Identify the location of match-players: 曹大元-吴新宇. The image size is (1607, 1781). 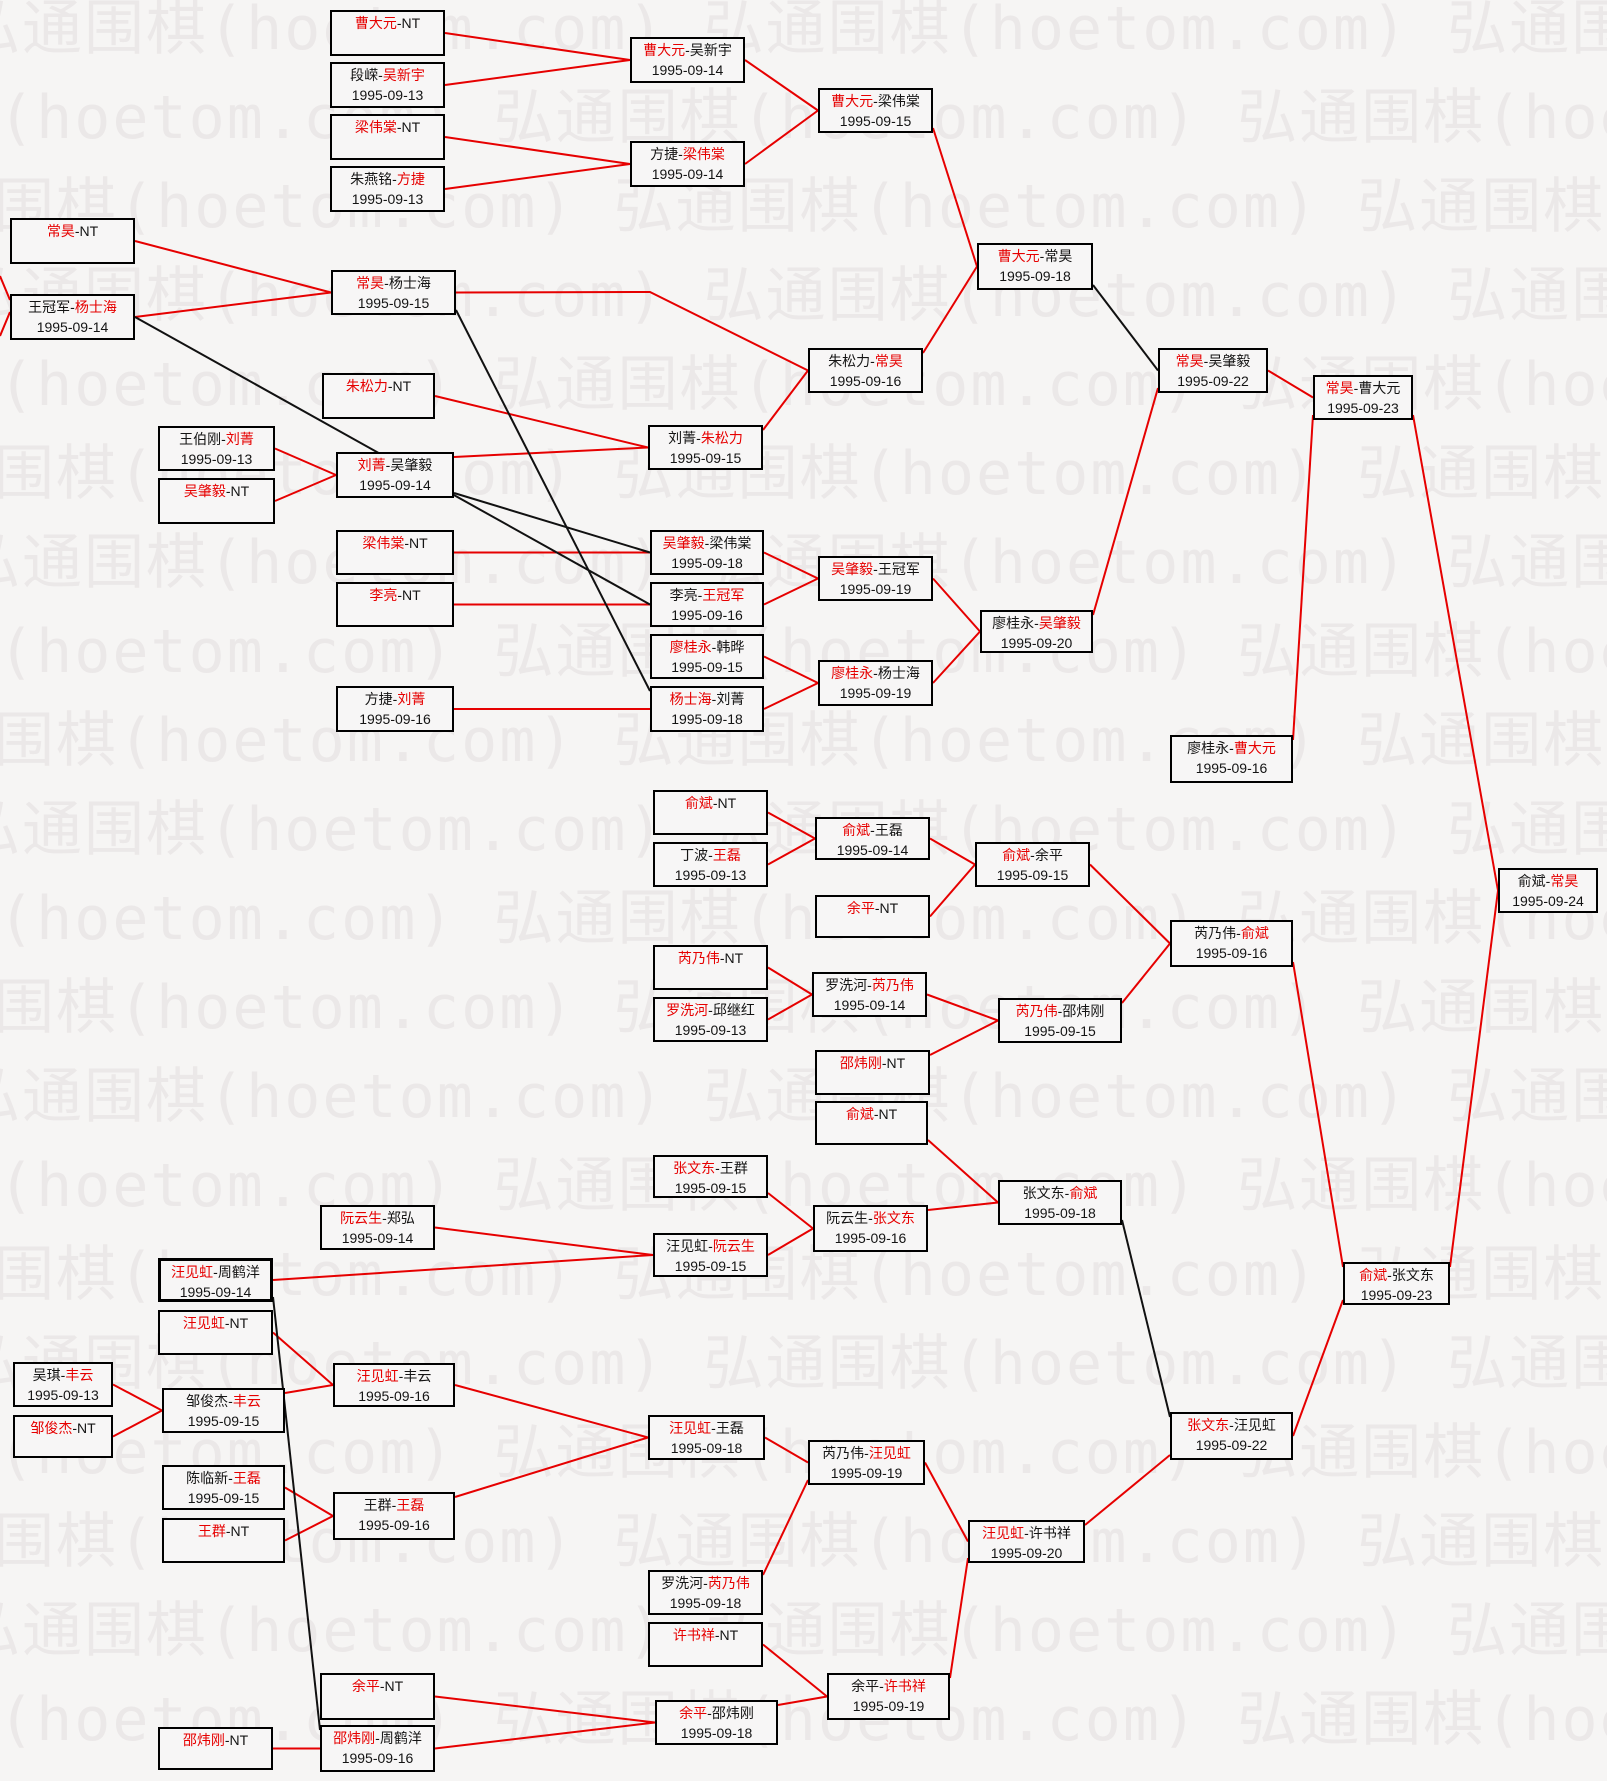
(687, 50).